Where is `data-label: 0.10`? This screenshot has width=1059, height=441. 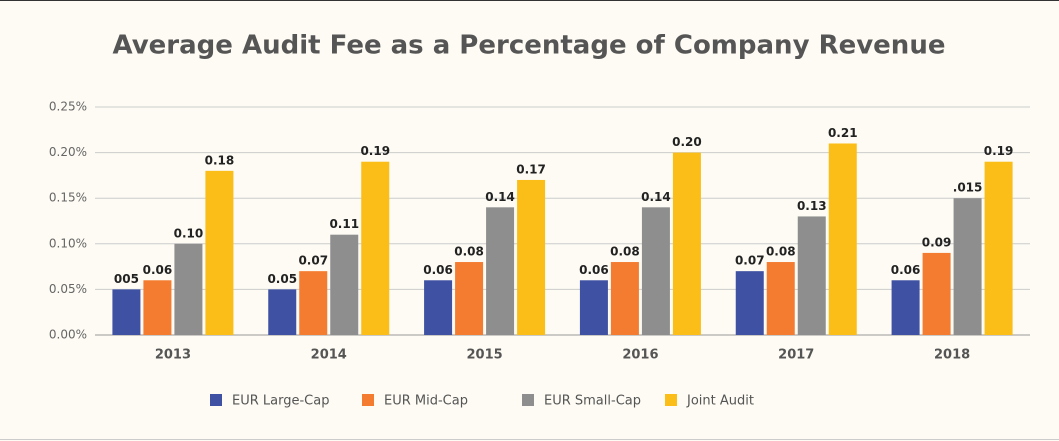 data-label: 0.10 is located at coordinates (189, 233).